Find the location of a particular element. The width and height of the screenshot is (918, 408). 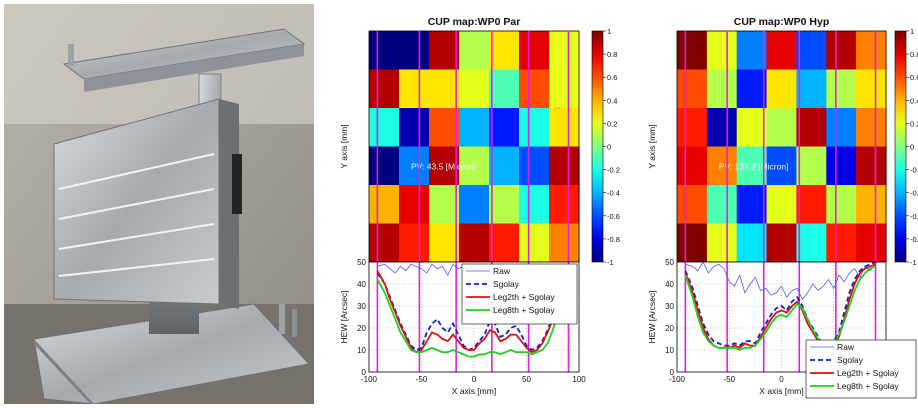

series-line-leg2th-sgolay is located at coordinates (473, 312).